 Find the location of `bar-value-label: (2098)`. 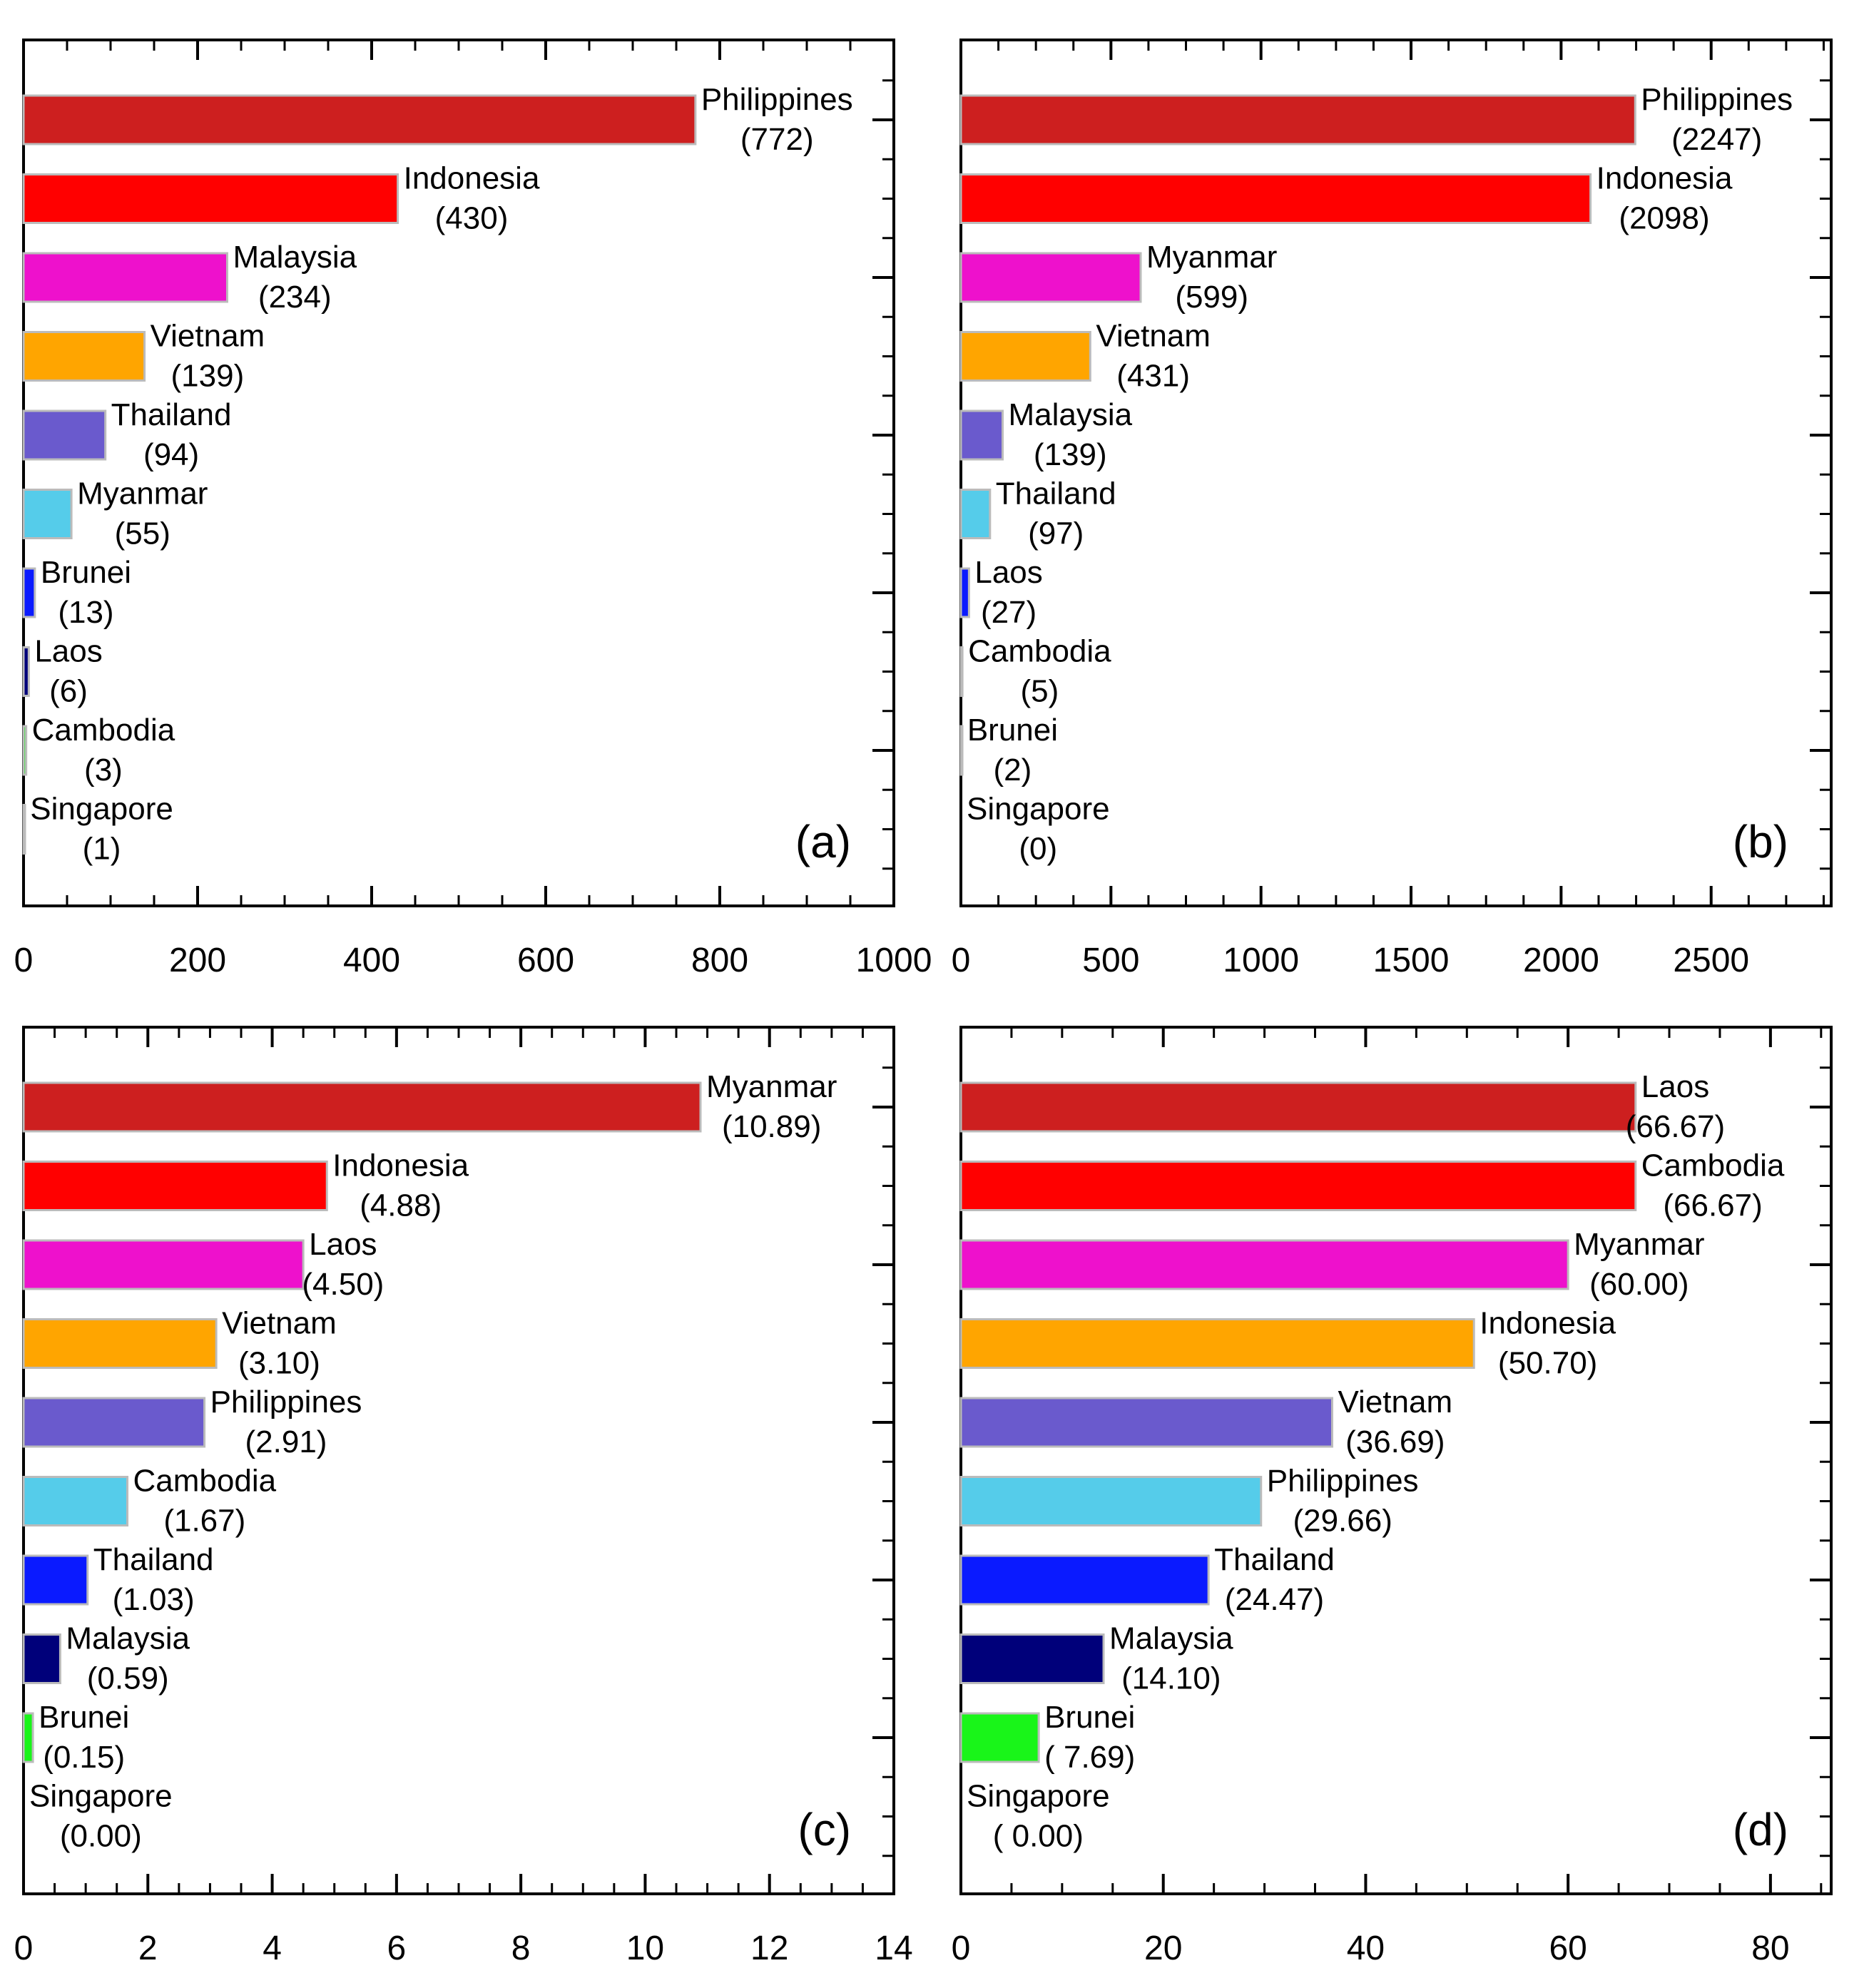

bar-value-label: (2098) is located at coordinates (1664, 219).